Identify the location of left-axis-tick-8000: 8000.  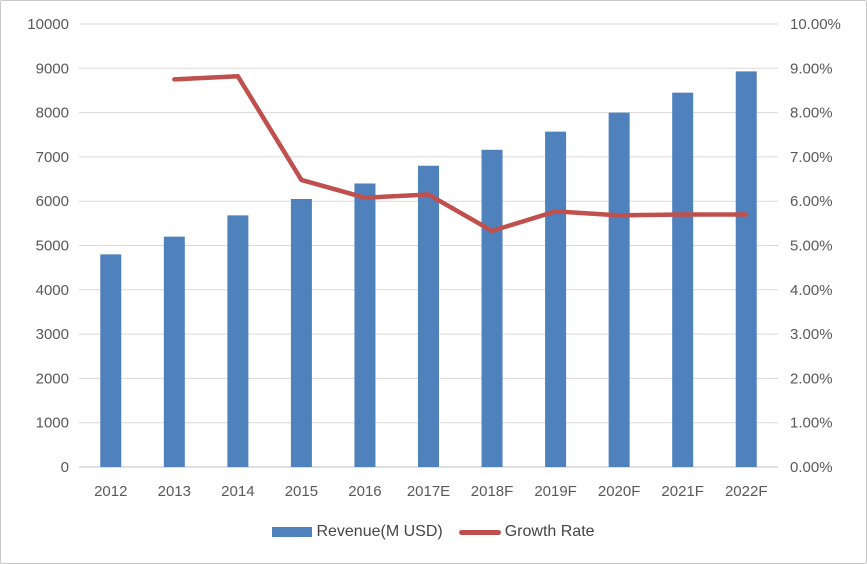
(52, 113).